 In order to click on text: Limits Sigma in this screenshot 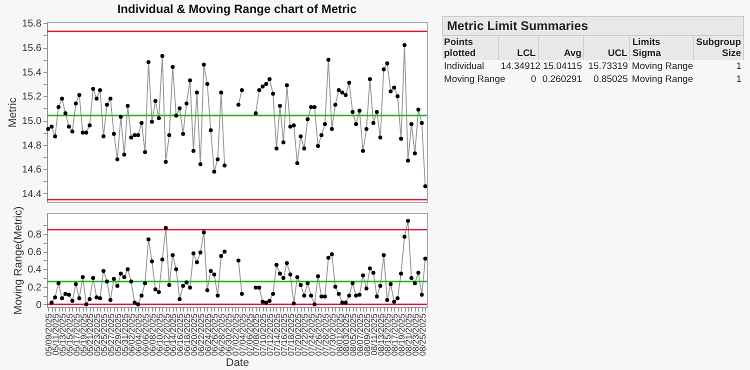, I will do `click(662, 48)`.